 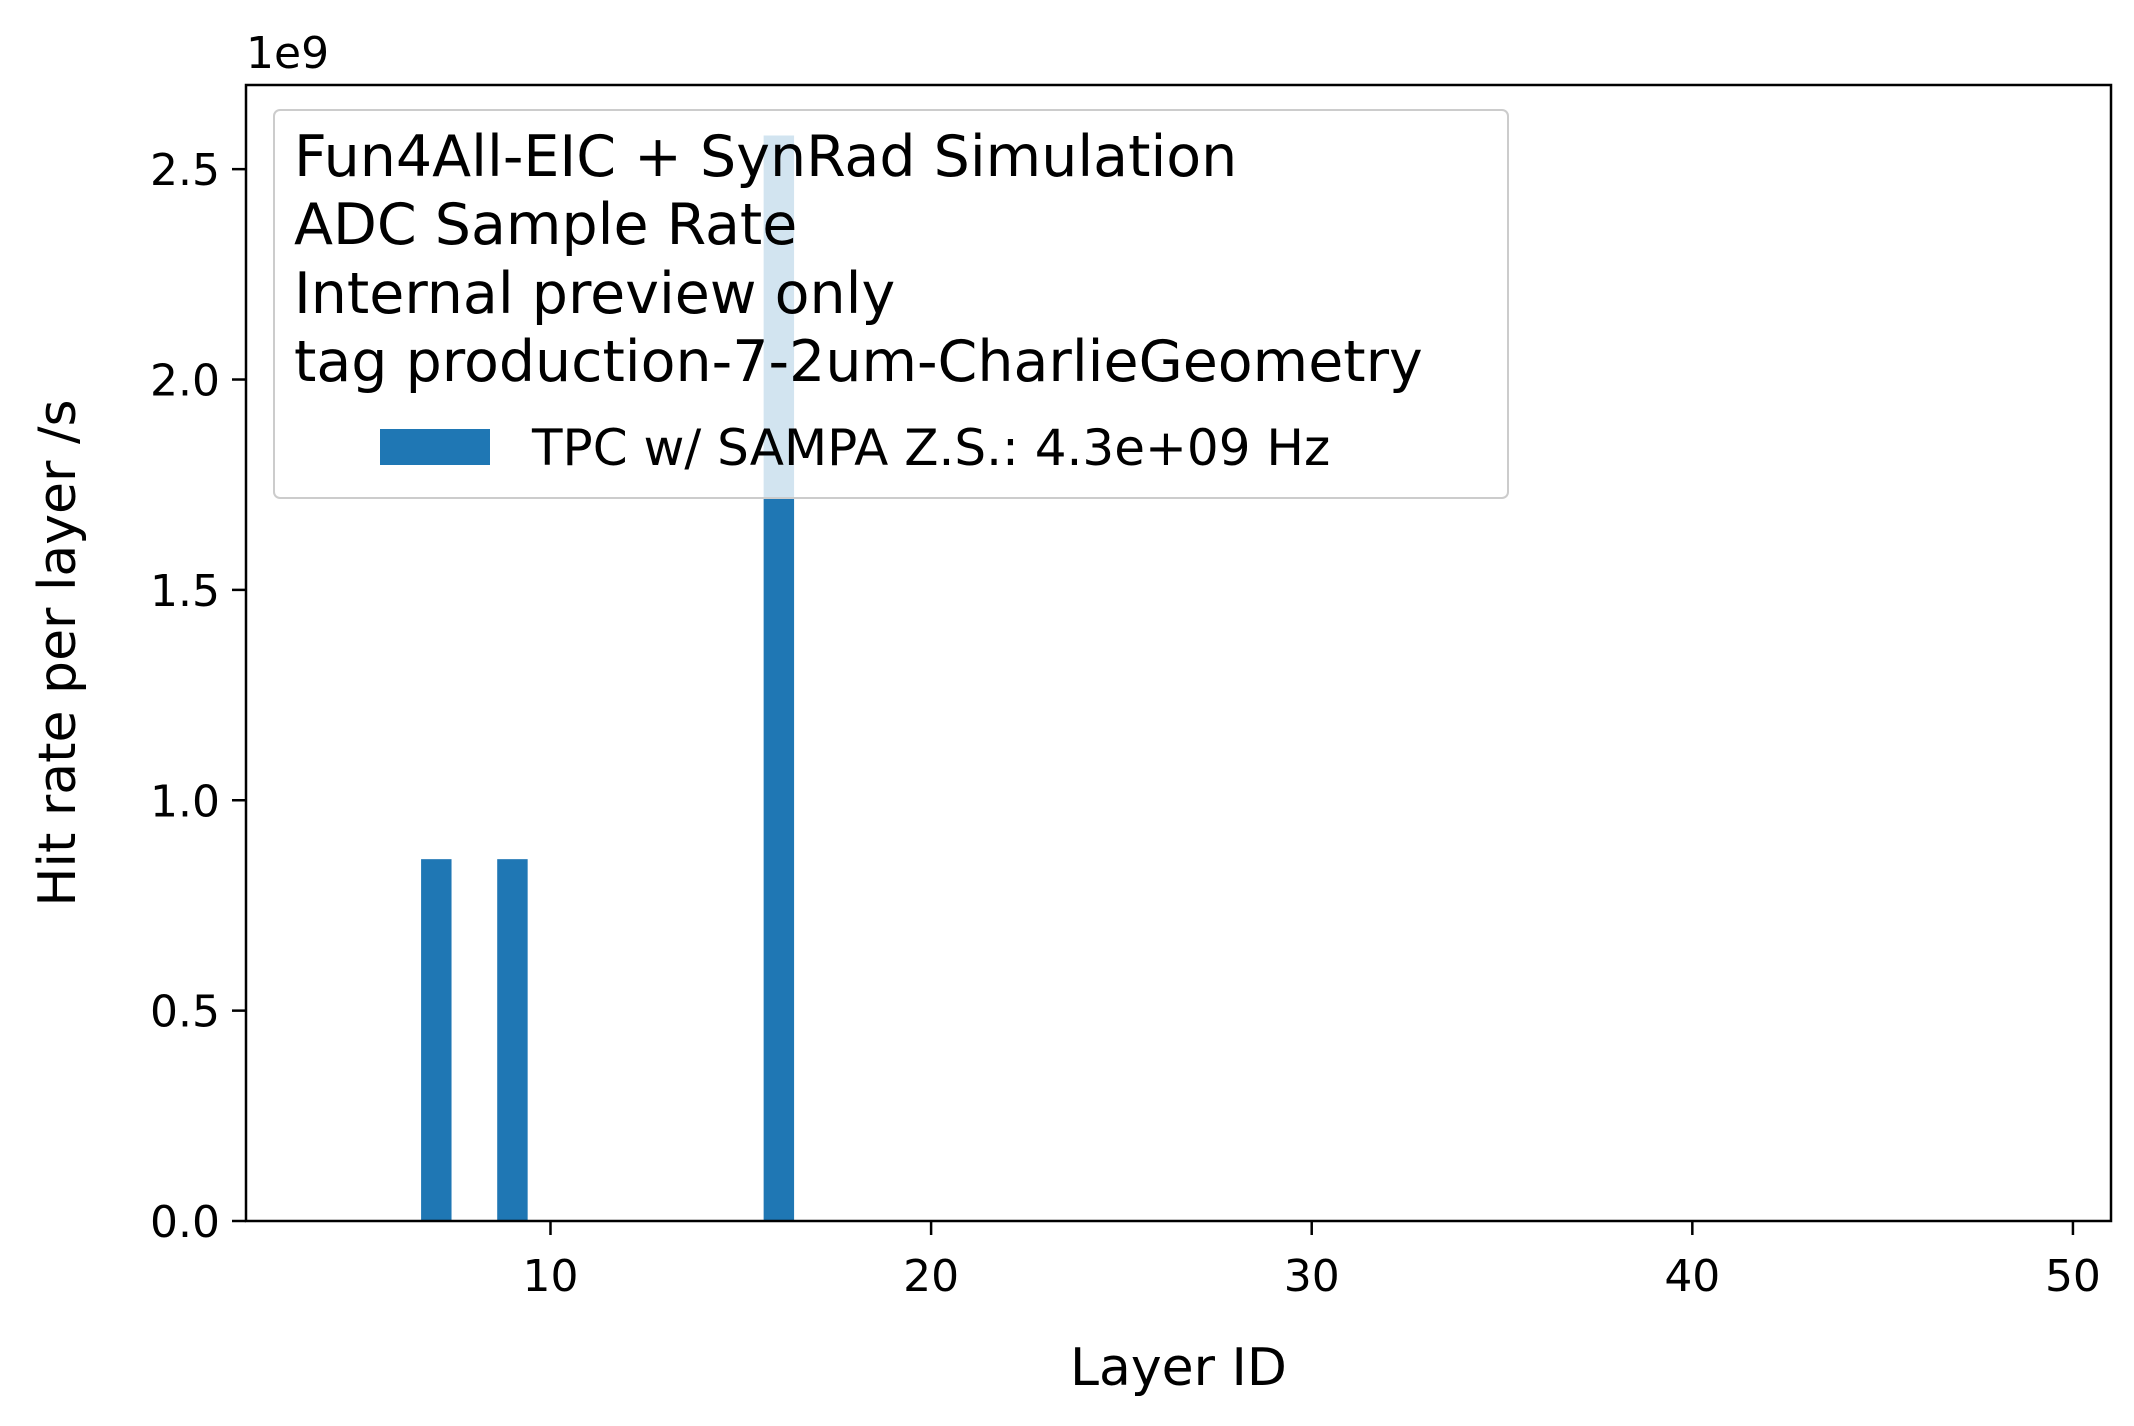 I want to click on y-tick-label: 2.0, so click(x=185, y=381).